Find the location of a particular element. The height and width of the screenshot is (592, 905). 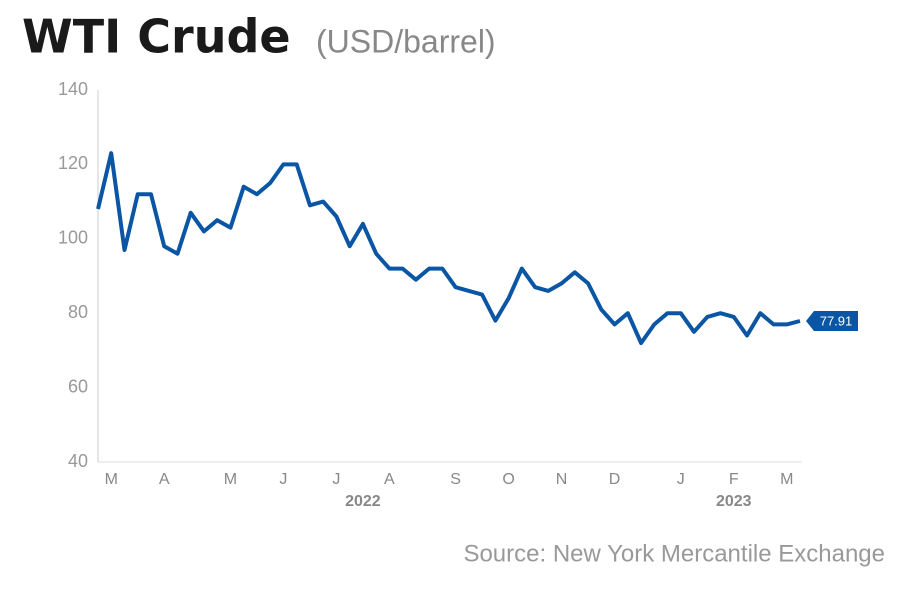

y-tick-label: 80 is located at coordinates (78, 312).